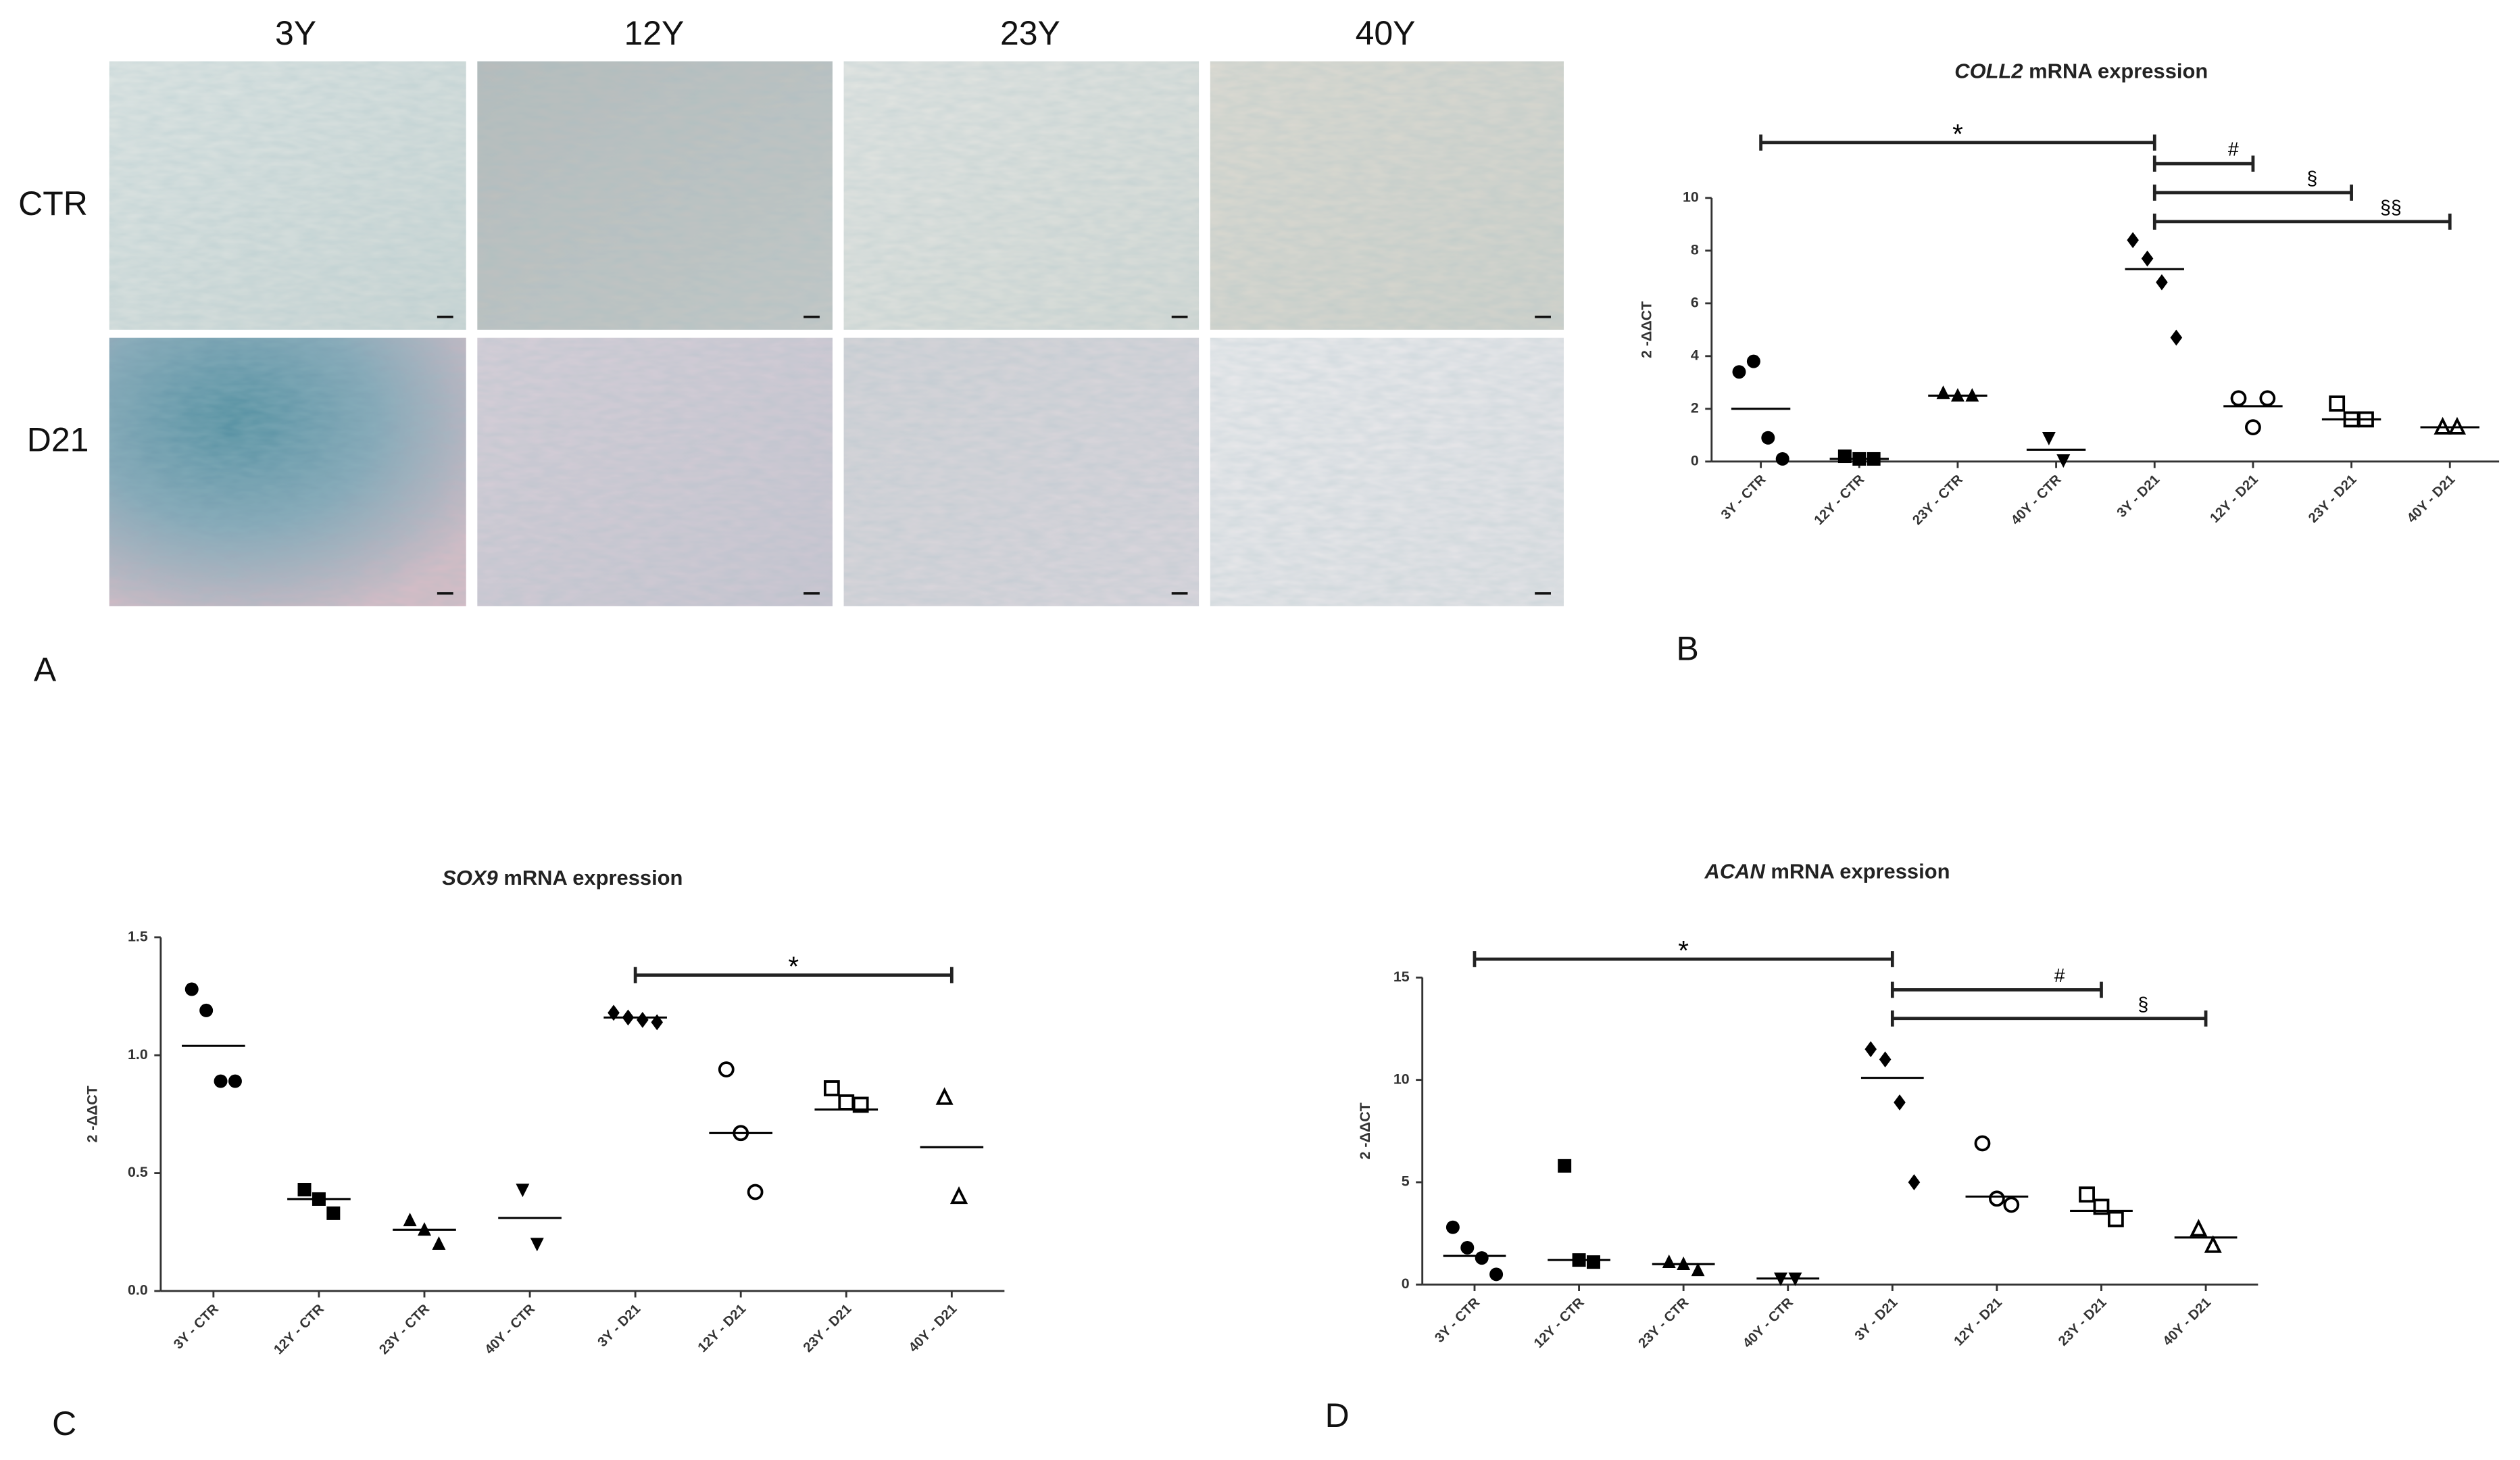 The width and height of the screenshot is (2520, 1460). I want to click on column-label: 40Y, so click(1386, 33).